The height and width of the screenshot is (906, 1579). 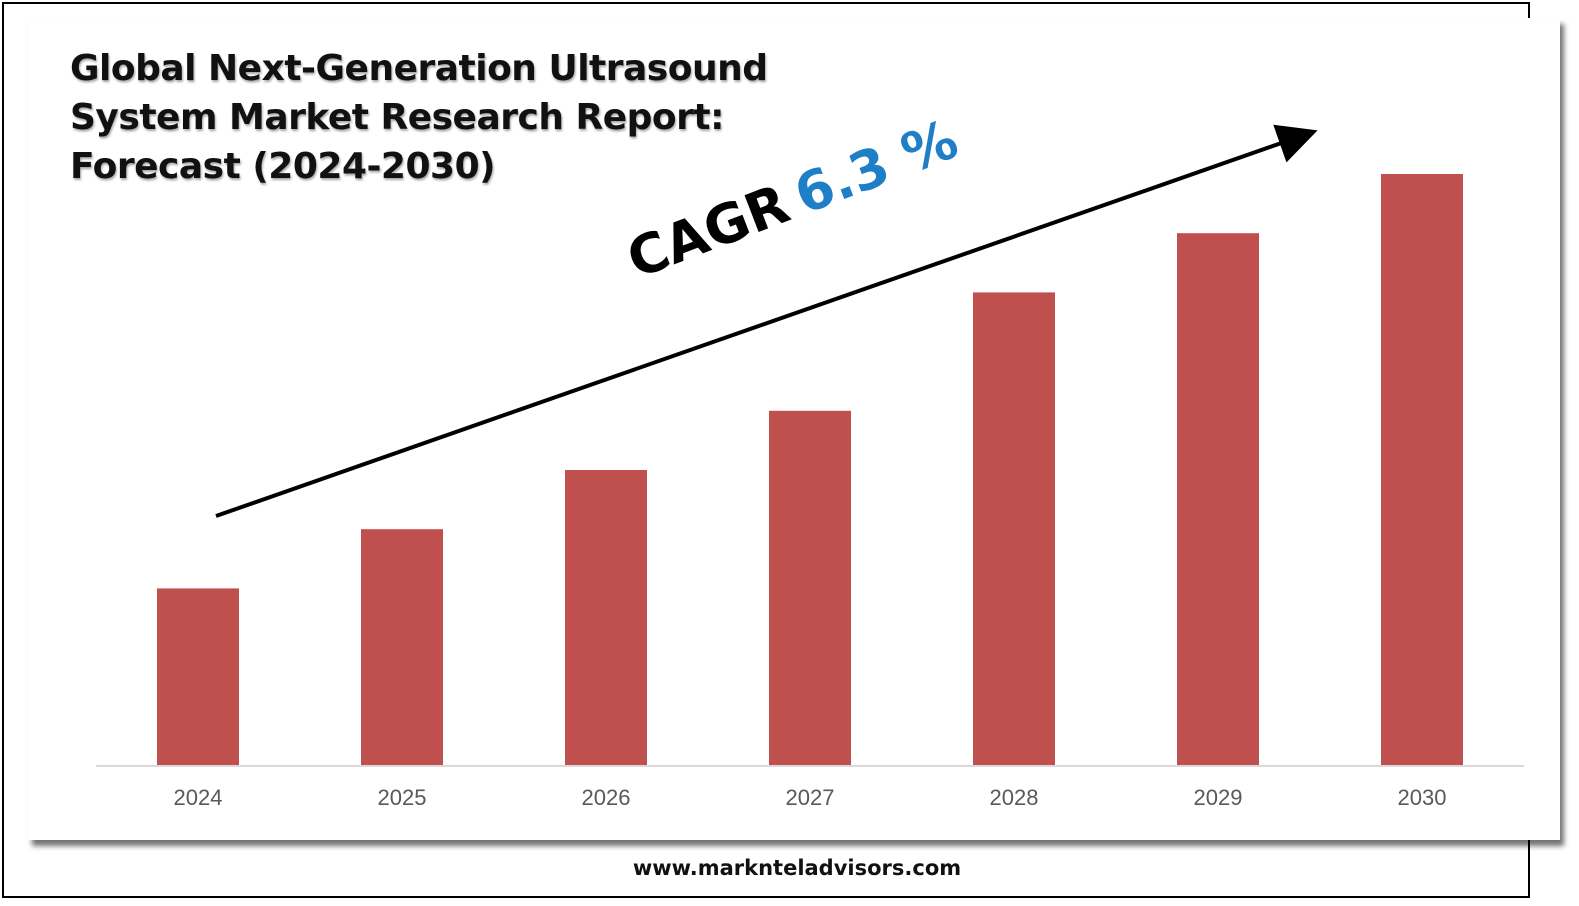 I want to click on title-line-3: Forecast (2024-2030), so click(x=283, y=166).